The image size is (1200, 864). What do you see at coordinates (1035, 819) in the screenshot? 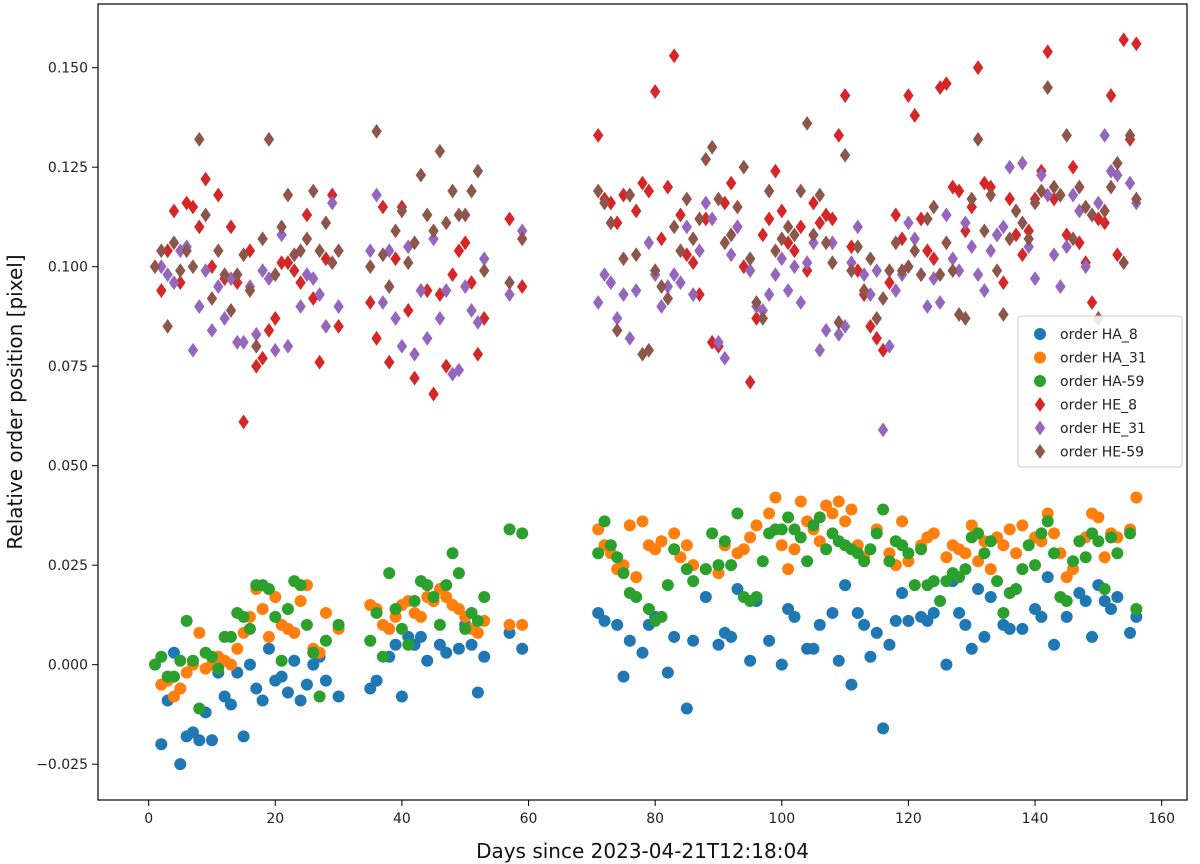
I see `x-tick-label: 140` at bounding box center [1035, 819].